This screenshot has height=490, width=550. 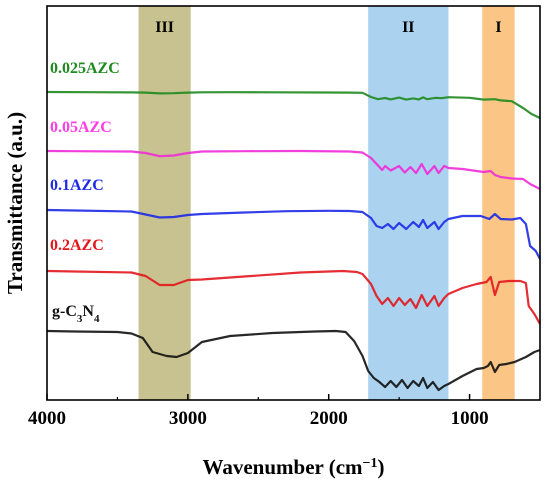 What do you see at coordinates (370, 463) in the screenshot?
I see `x-axis-title-superscript: −1` at bounding box center [370, 463].